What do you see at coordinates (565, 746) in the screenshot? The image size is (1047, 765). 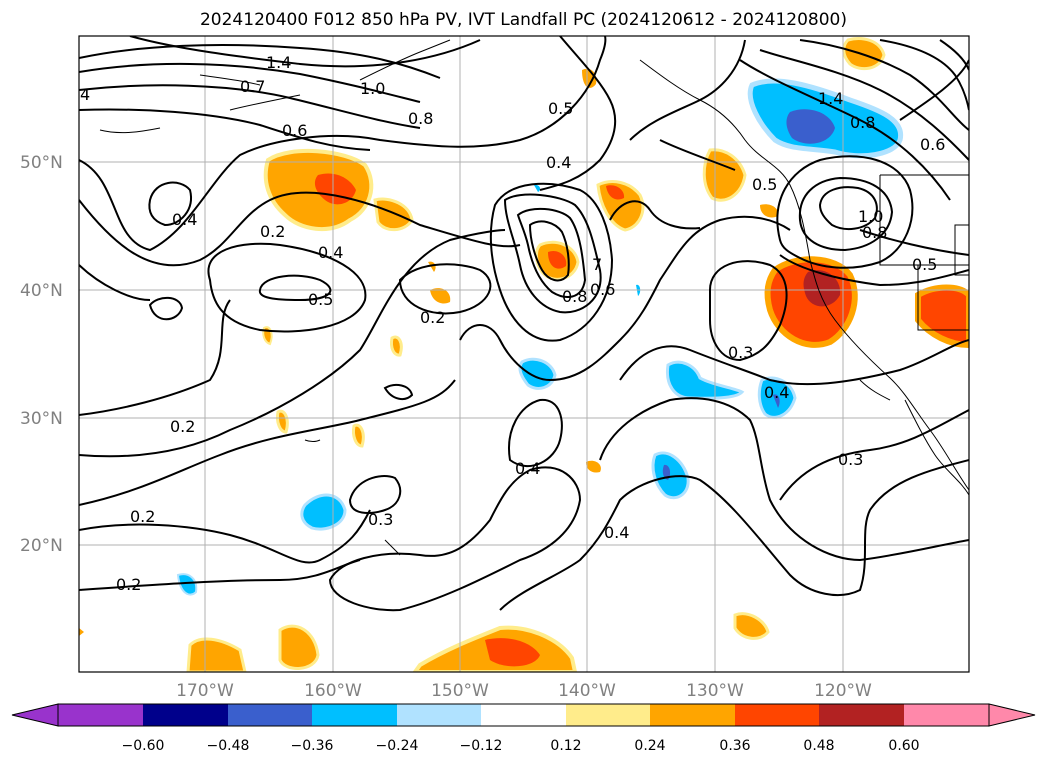 I see `colorbar-tick-label: 0.12` at bounding box center [565, 746].